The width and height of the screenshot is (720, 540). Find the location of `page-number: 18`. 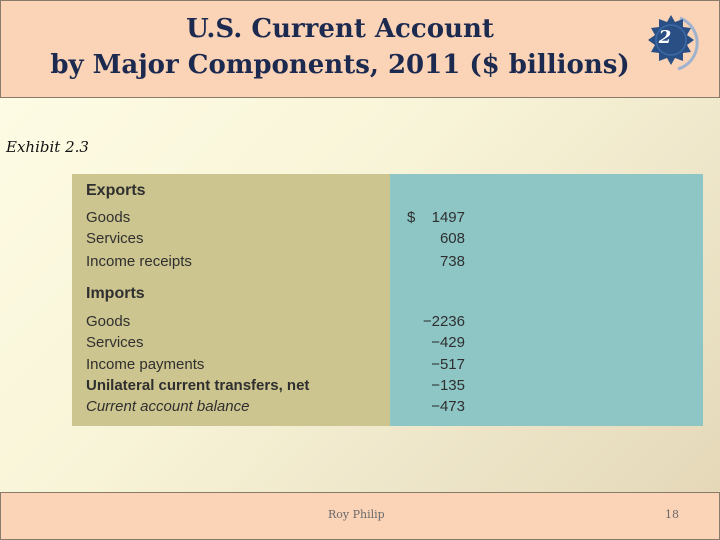

page-number: 18 is located at coordinates (672, 514).